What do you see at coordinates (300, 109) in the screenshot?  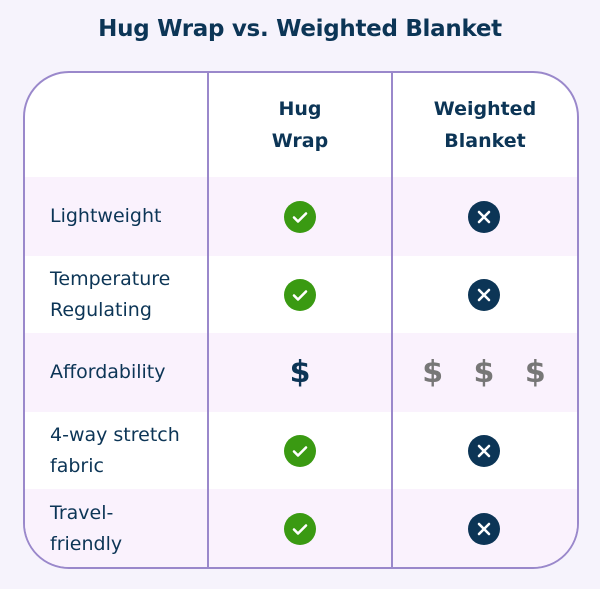 I see `header-line: Hug` at bounding box center [300, 109].